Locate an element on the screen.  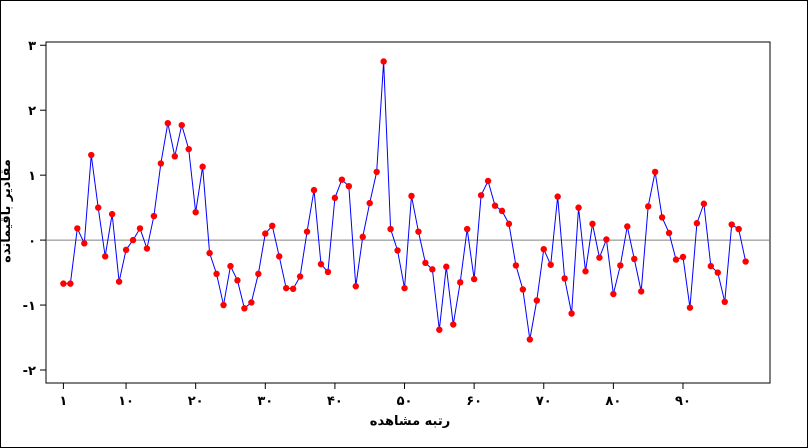
x-axis-label: رتبه مشاهده is located at coordinates (410, 421).